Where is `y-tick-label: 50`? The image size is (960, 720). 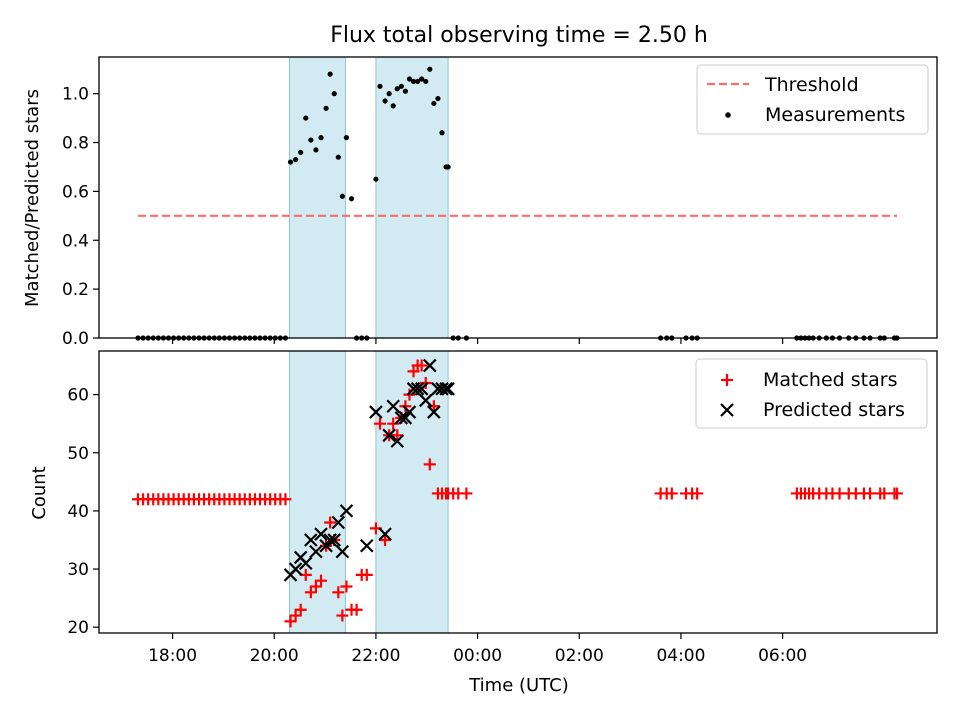
y-tick-label: 50 is located at coordinates (78, 454).